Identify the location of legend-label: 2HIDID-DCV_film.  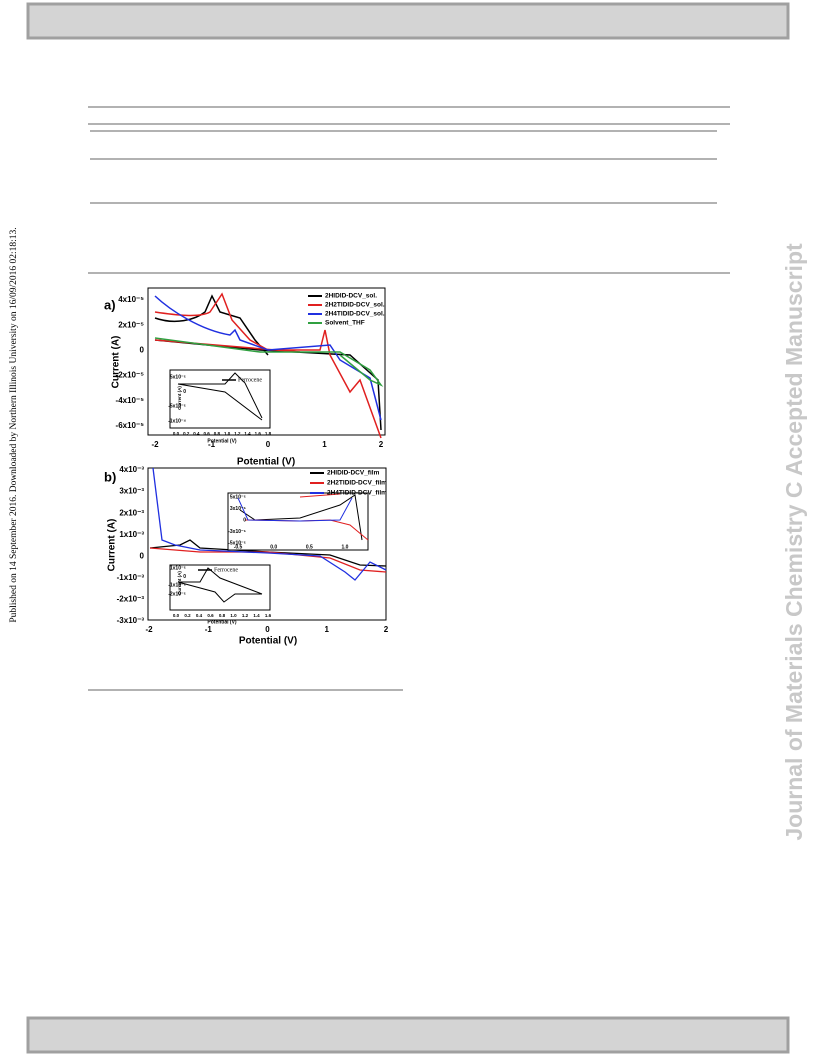
(353, 473).